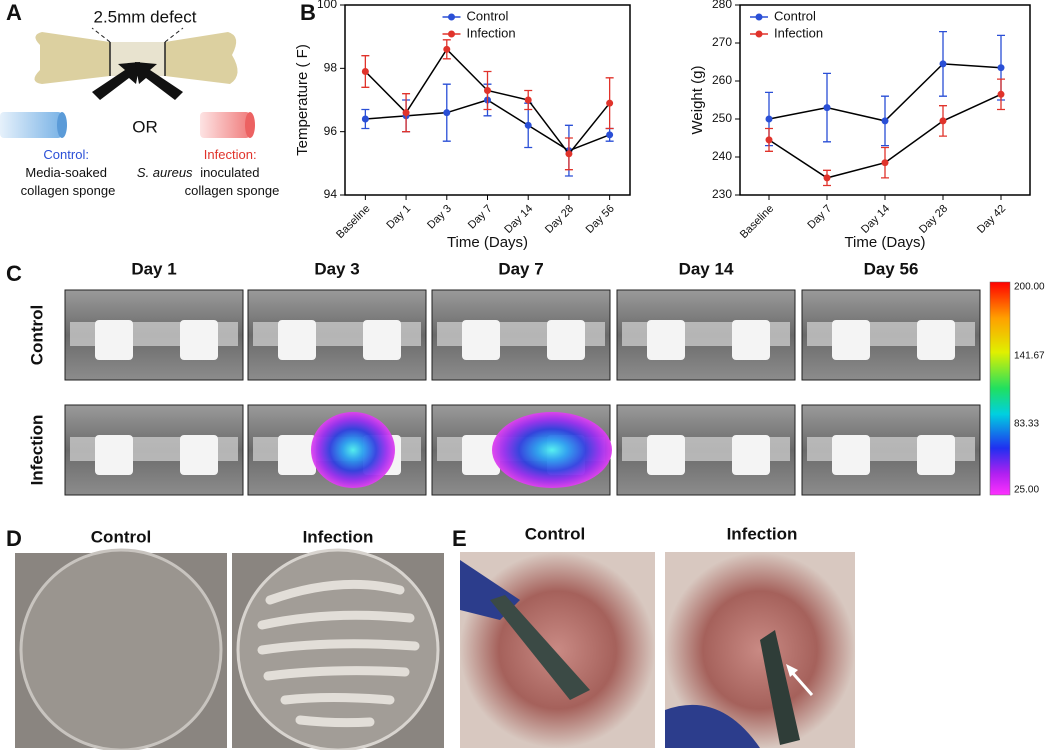  What do you see at coordinates (336, 268) in the screenshot?
I see `column-title: Day 3` at bounding box center [336, 268].